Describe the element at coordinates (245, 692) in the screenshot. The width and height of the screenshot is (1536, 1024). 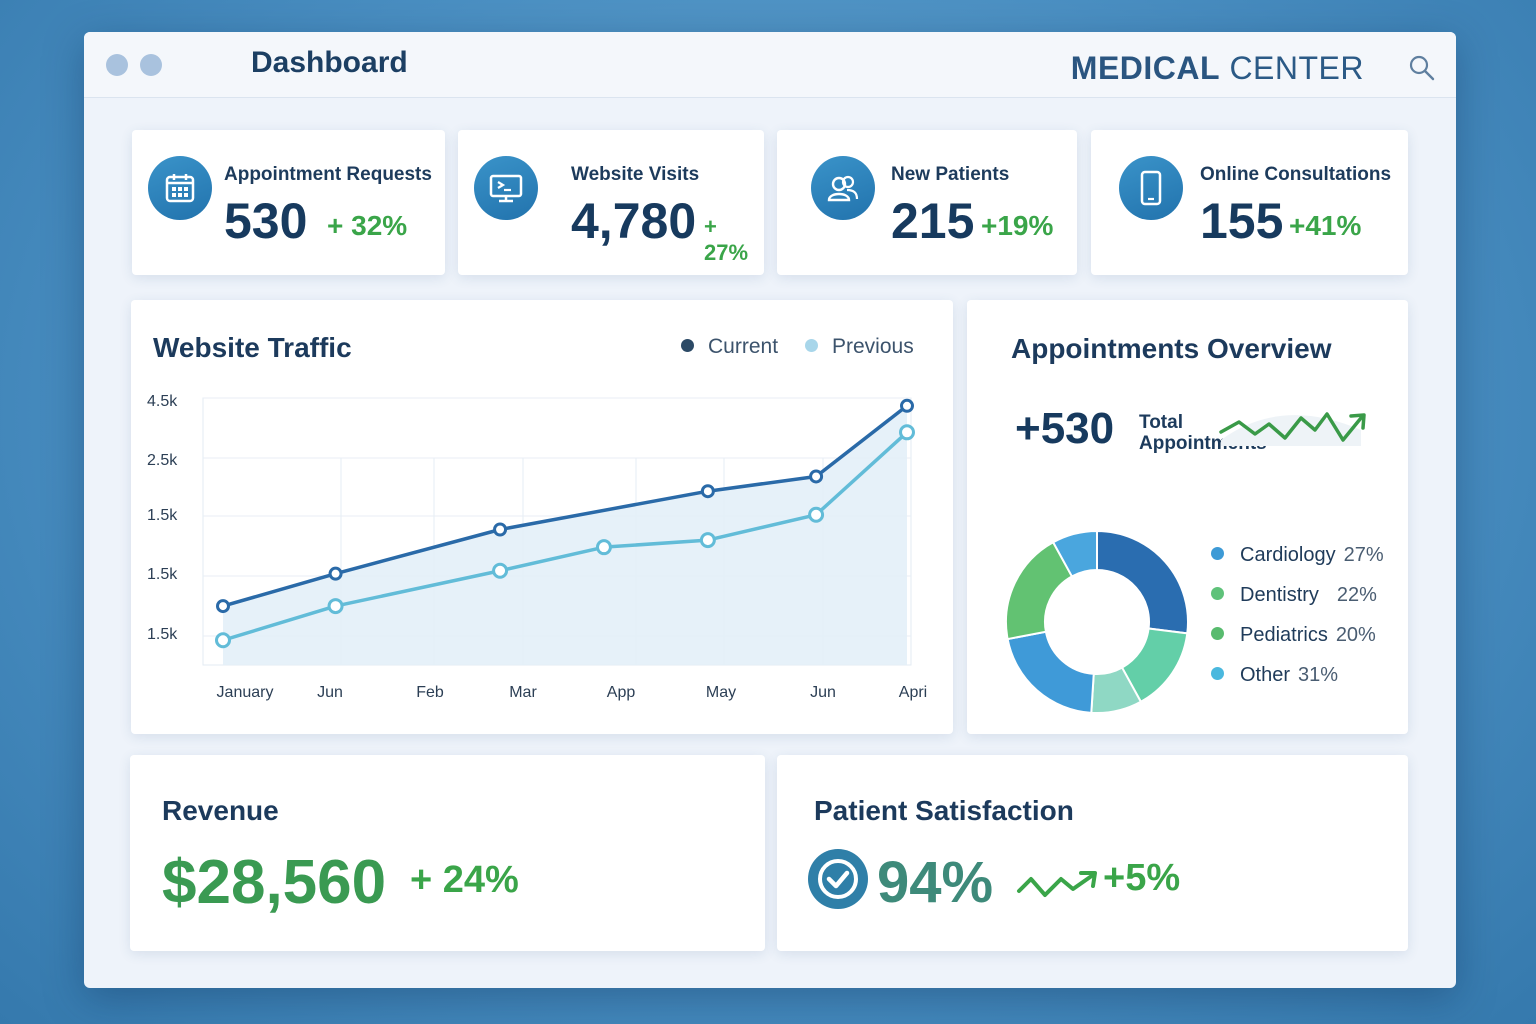
I see `x-tick-label: January` at that location.